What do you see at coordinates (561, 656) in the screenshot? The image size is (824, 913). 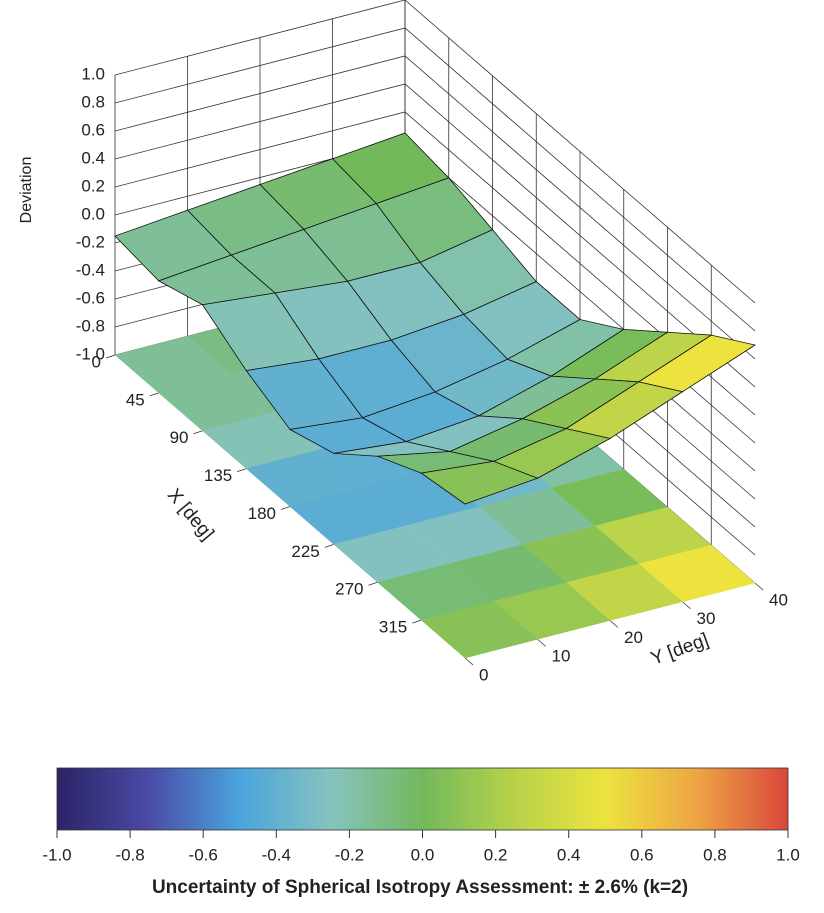 I see `y-tick-label: 10` at bounding box center [561, 656].